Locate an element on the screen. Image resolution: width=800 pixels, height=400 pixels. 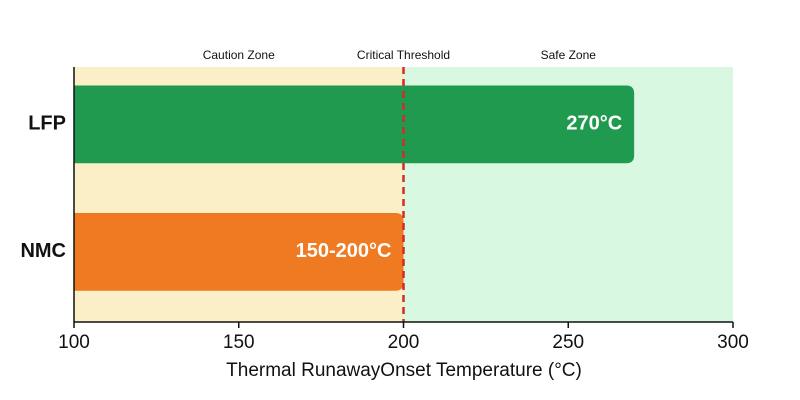
x-tick-label: 300 is located at coordinates (733, 342).